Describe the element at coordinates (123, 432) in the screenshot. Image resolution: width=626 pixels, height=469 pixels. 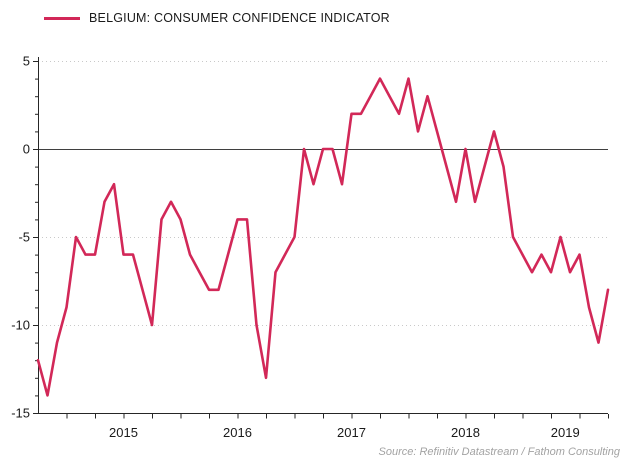
I see `x-year-label-2015: 2015` at that location.